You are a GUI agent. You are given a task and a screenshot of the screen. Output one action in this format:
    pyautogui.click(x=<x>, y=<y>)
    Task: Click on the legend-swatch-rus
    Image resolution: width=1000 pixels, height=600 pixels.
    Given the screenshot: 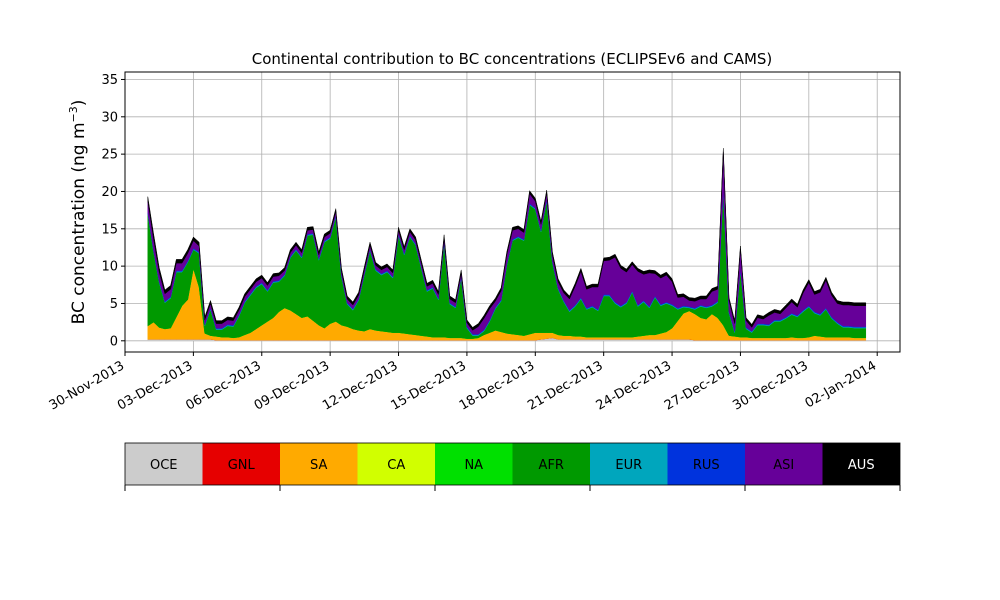 What is the action you would take?
    pyautogui.click(x=706, y=464)
    